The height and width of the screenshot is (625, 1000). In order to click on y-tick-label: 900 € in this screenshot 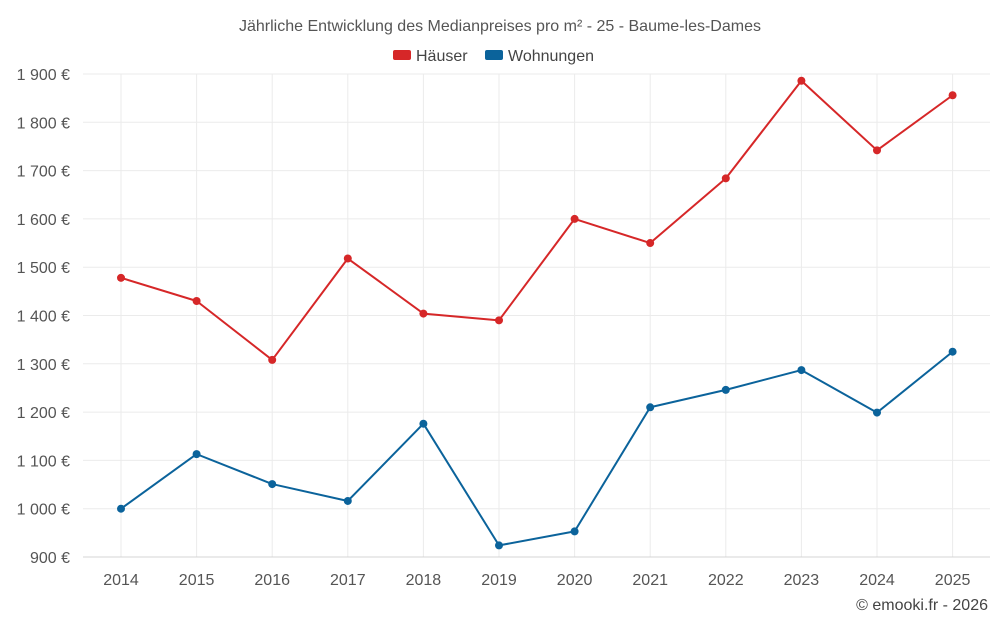, I will do `click(50, 558)`.